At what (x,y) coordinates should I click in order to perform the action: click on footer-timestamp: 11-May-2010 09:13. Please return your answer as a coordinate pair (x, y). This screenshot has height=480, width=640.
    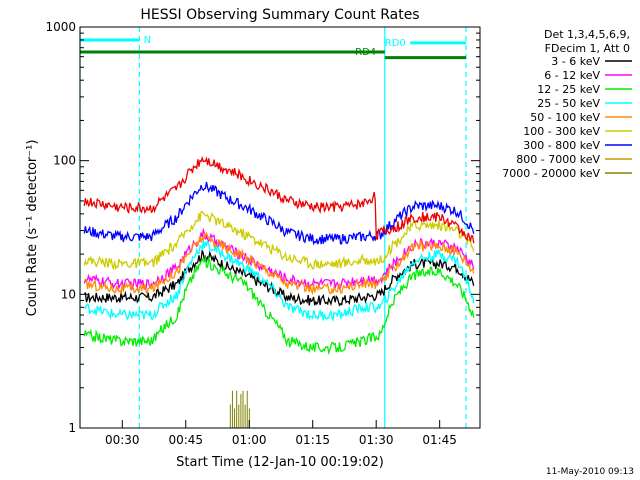
    Looking at the image, I should click on (590, 472).